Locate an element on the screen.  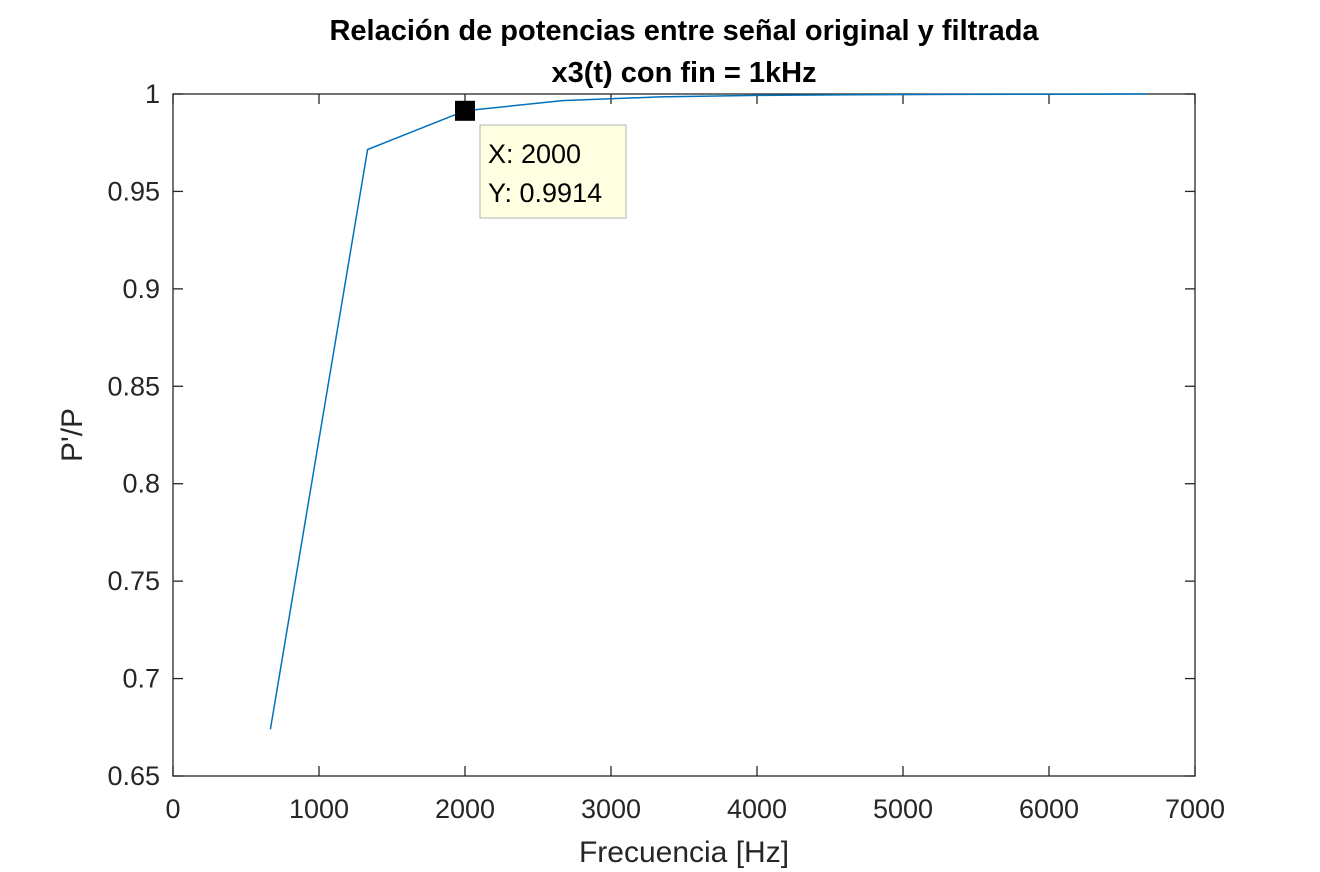
y-axis-label: P'/P is located at coordinates (72, 435).